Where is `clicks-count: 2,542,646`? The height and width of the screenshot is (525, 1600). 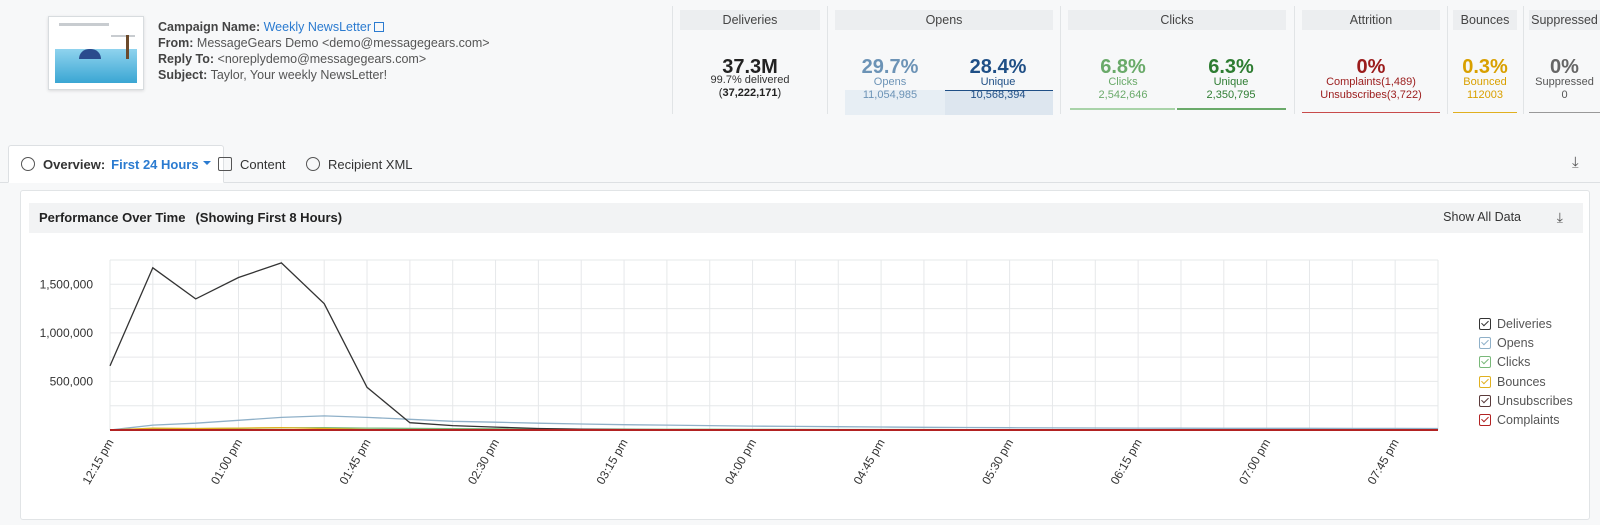 clicks-count: 2,542,646 is located at coordinates (1123, 95).